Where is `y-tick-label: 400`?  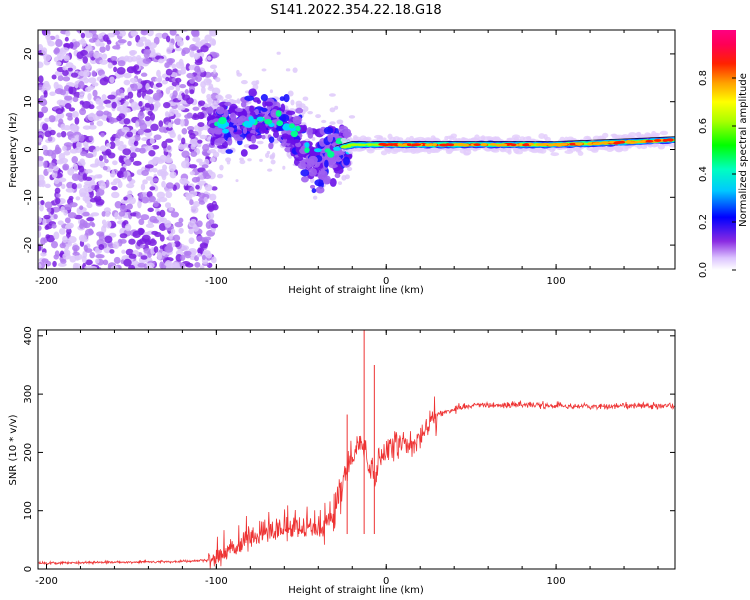
y-tick-label: 400 is located at coordinates (28, 335).